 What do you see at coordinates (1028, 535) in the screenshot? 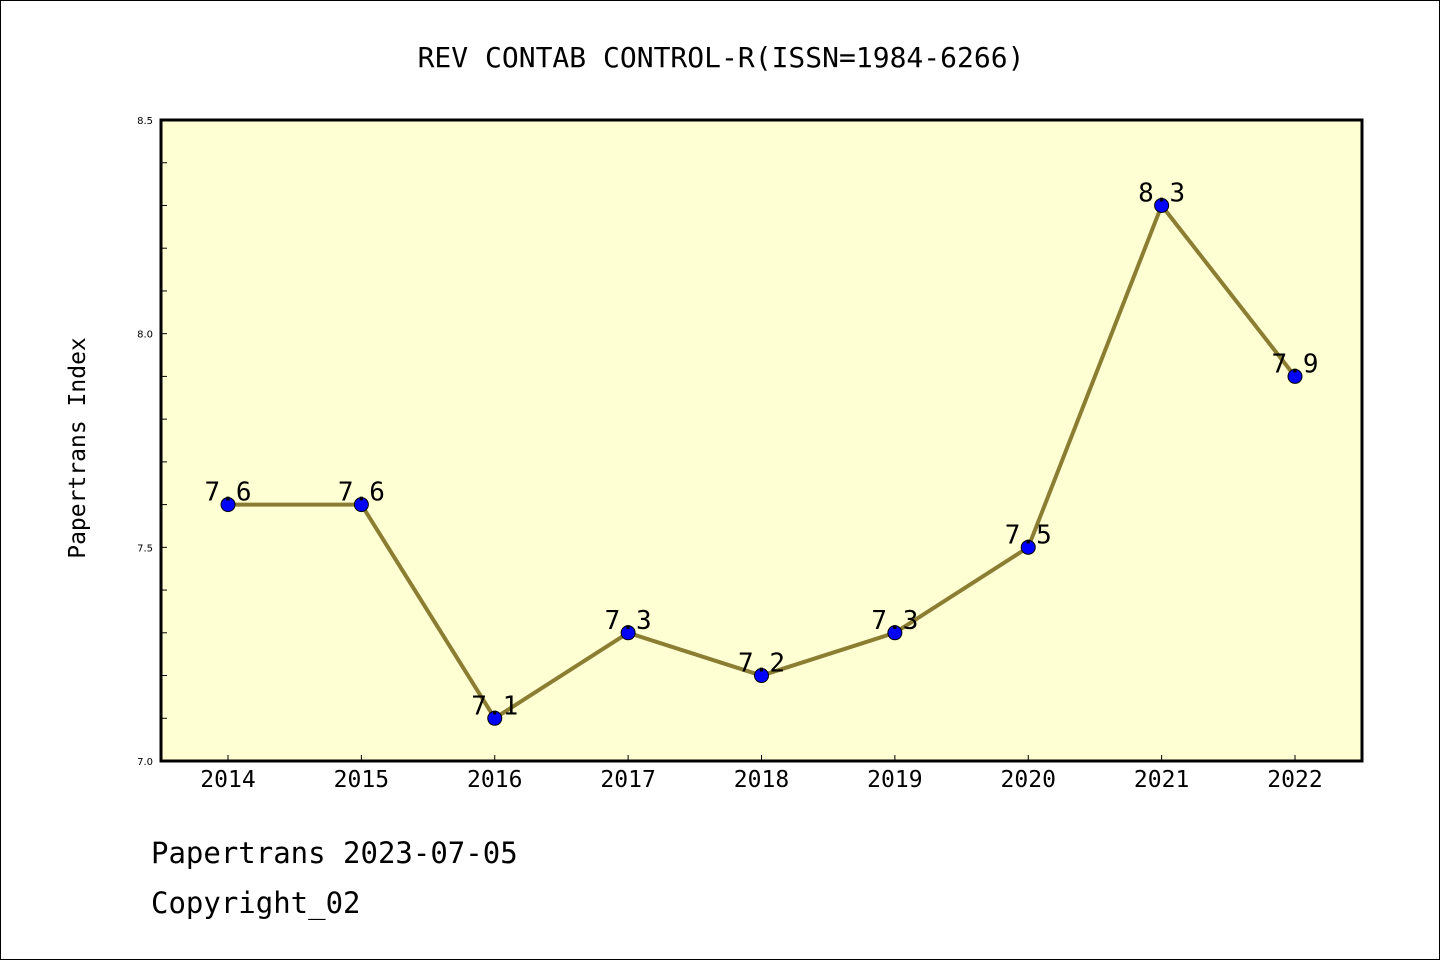
I see `data-label: 7.5` at bounding box center [1028, 535].